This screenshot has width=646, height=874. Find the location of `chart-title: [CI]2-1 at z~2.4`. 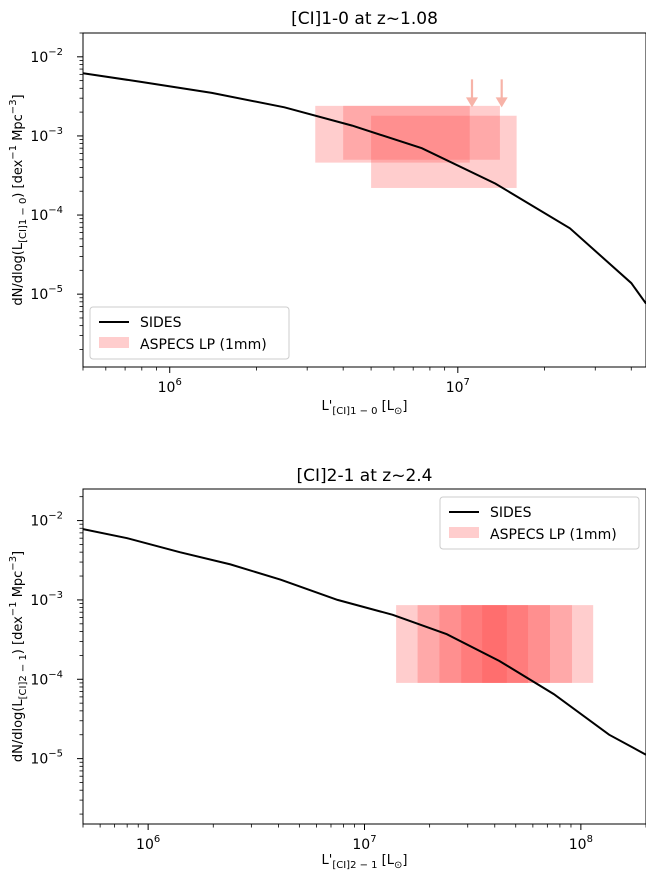

chart-title: [CI]2-1 at z~2.4 is located at coordinates (364, 476).